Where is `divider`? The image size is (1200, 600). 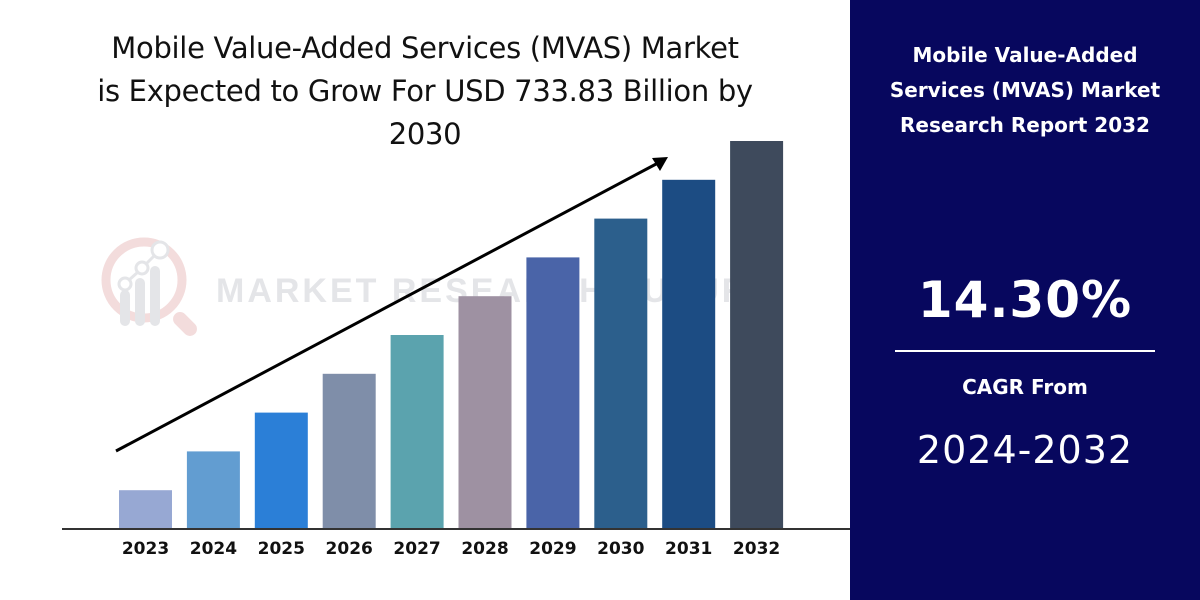
divider is located at coordinates (1025, 351).